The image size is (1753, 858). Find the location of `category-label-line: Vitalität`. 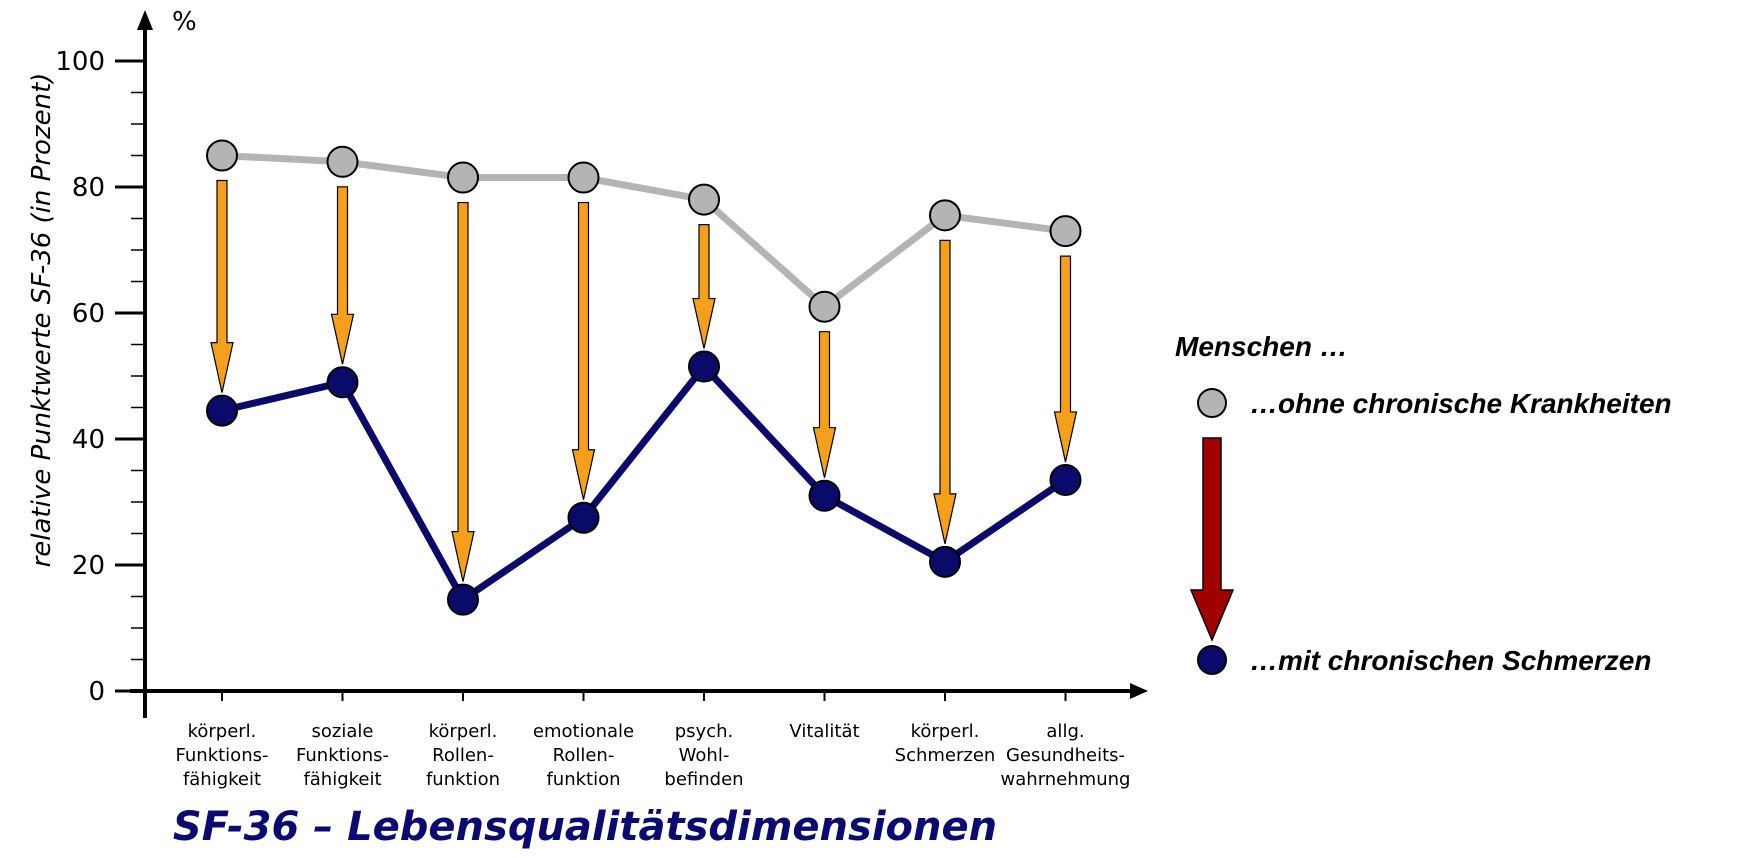

category-label-line: Vitalität is located at coordinates (824, 731).